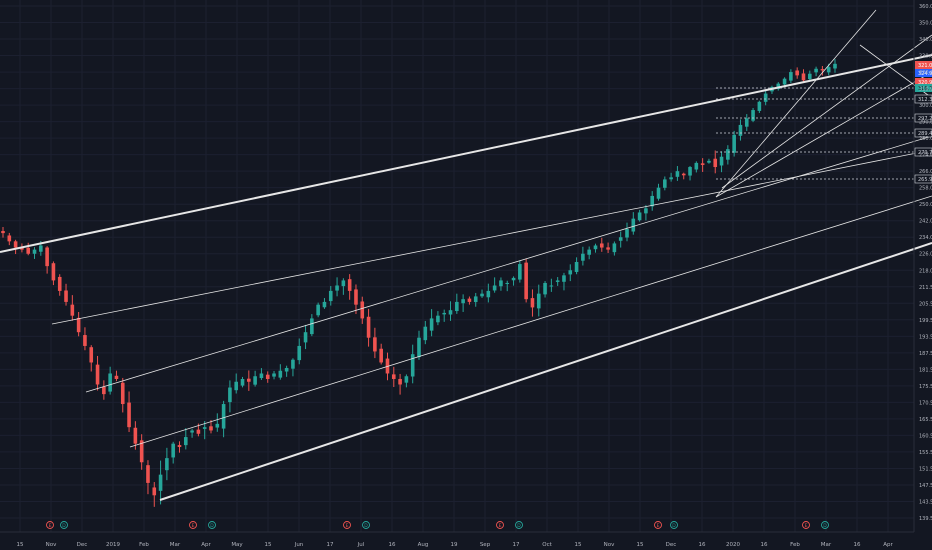  I want to click on price-level-label: 316.71, so click(925, 89).